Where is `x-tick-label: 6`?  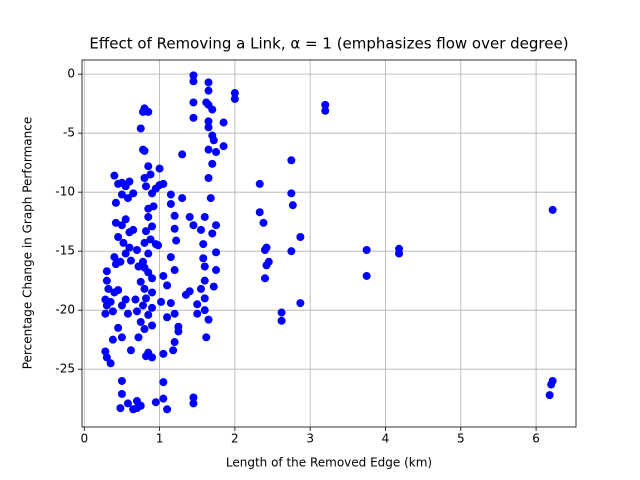
x-tick-label: 6 is located at coordinates (536, 439).